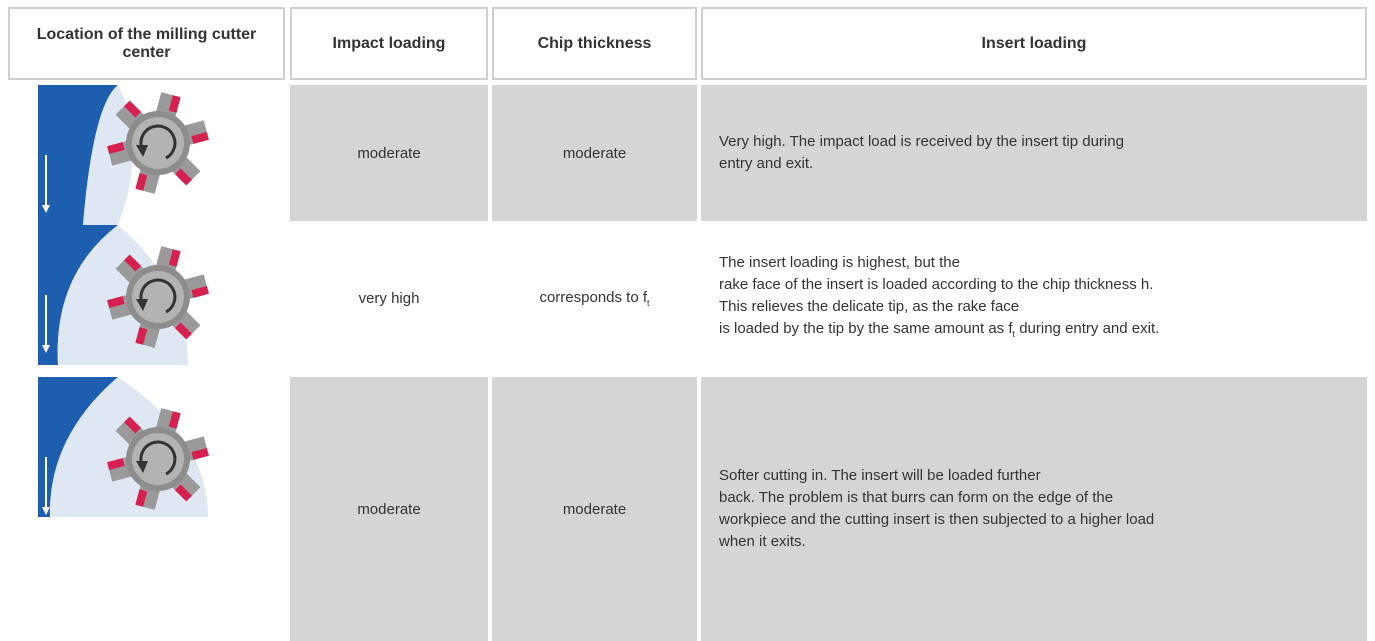 The height and width of the screenshot is (641, 1375). I want to click on header-cell: Insert loading, so click(1034, 43).